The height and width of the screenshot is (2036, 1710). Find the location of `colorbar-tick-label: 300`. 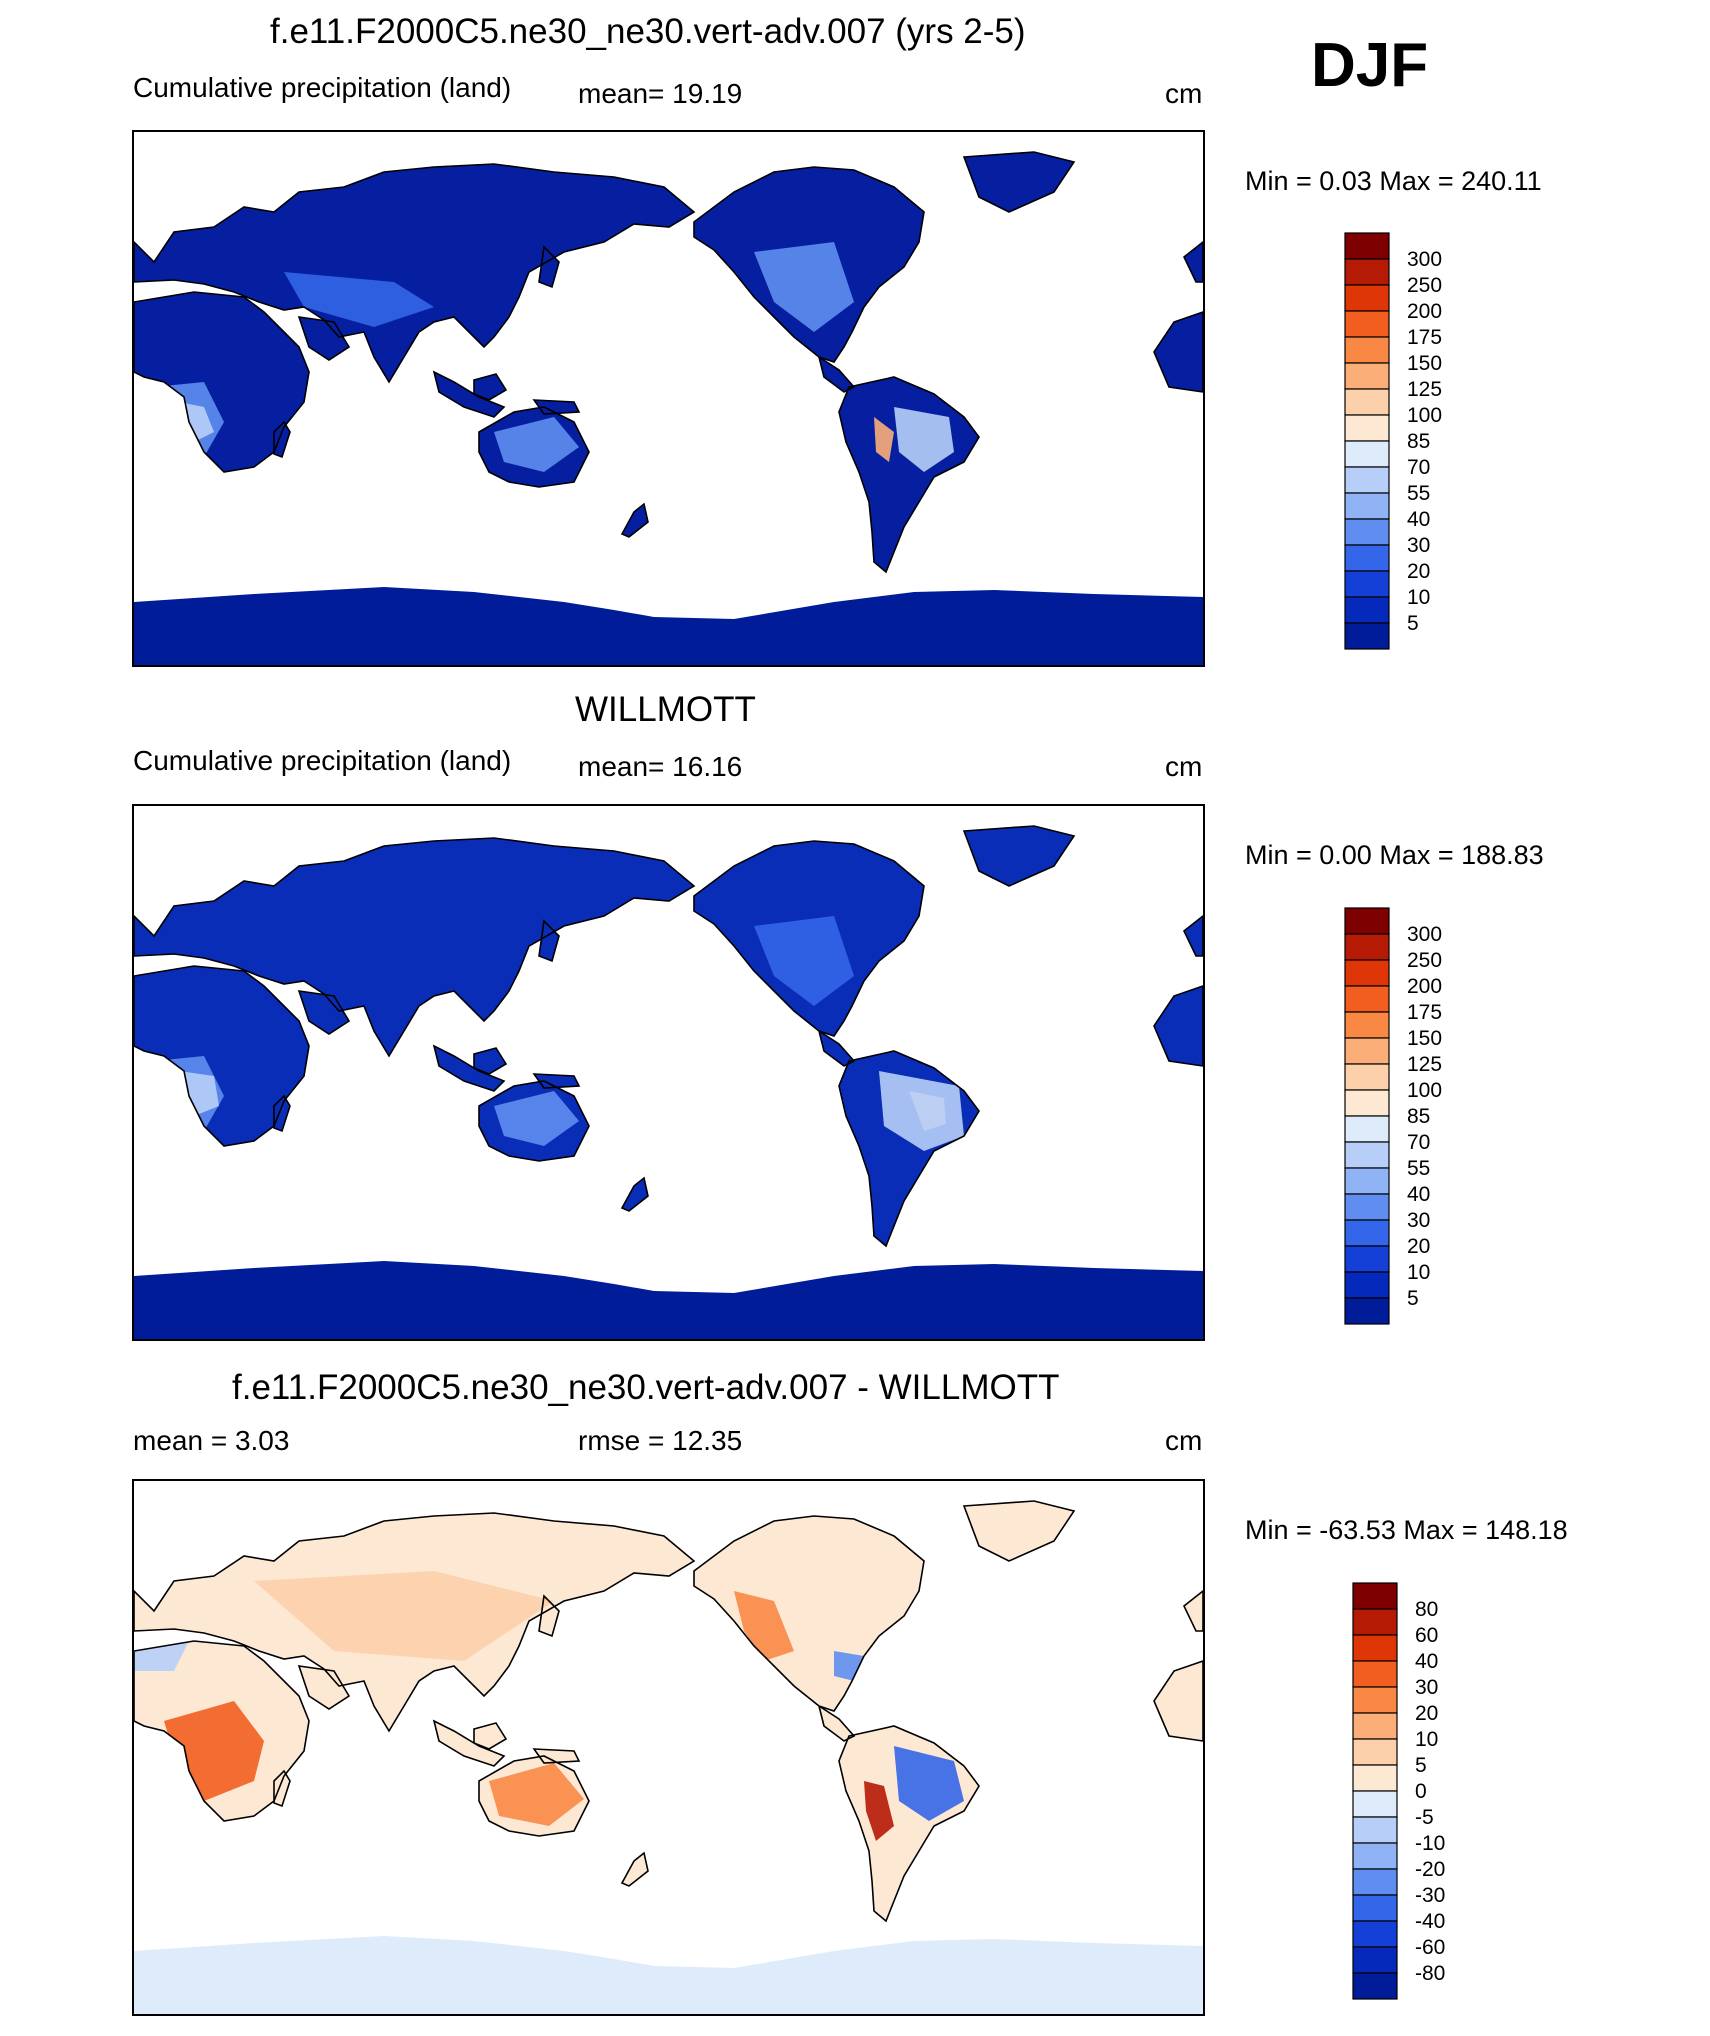

colorbar-tick-label: 300 is located at coordinates (1424, 934).